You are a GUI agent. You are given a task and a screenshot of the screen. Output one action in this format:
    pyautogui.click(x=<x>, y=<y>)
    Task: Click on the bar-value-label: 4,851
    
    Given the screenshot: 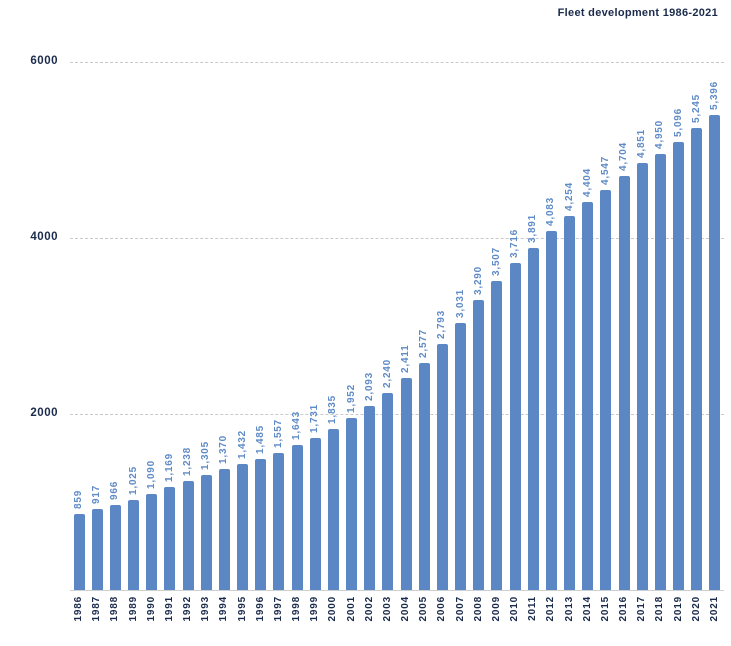 What is the action you would take?
    pyautogui.click(x=642, y=144)
    